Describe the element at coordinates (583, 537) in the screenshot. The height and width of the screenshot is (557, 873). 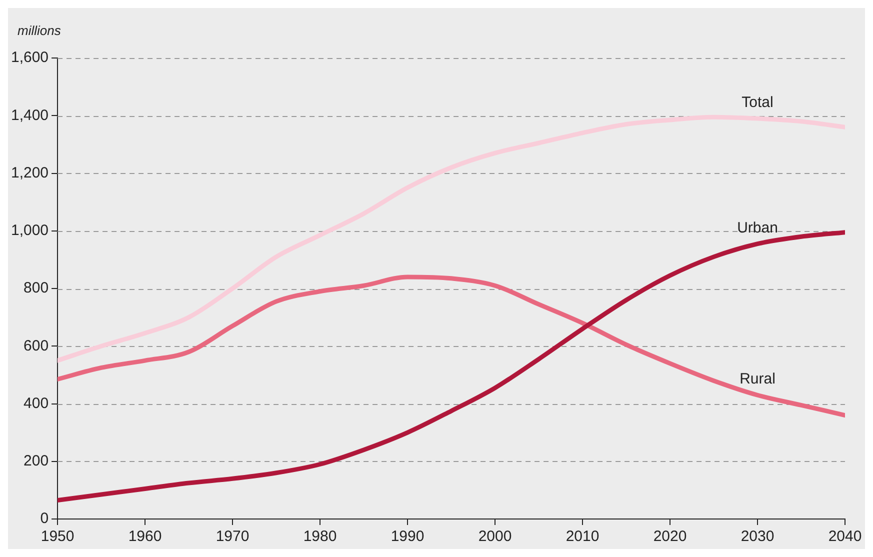
I see `x-tick-label: 2010` at that location.